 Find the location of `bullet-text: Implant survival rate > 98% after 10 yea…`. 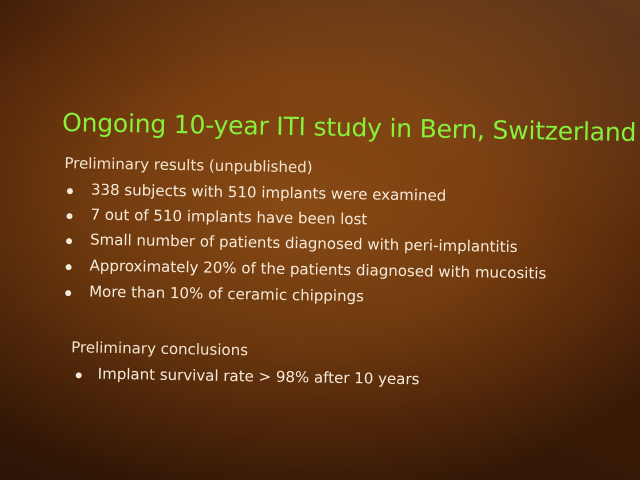

bullet-text: Implant survival rate > 98% after 10 yea… is located at coordinates (258, 376).